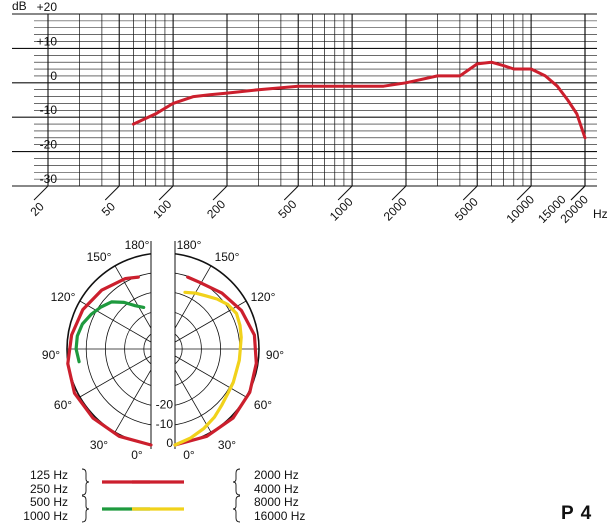 This screenshot has width=616, height=531. What do you see at coordinates (276, 502) in the screenshot?
I see `legend-label: 8000 Hz` at bounding box center [276, 502].